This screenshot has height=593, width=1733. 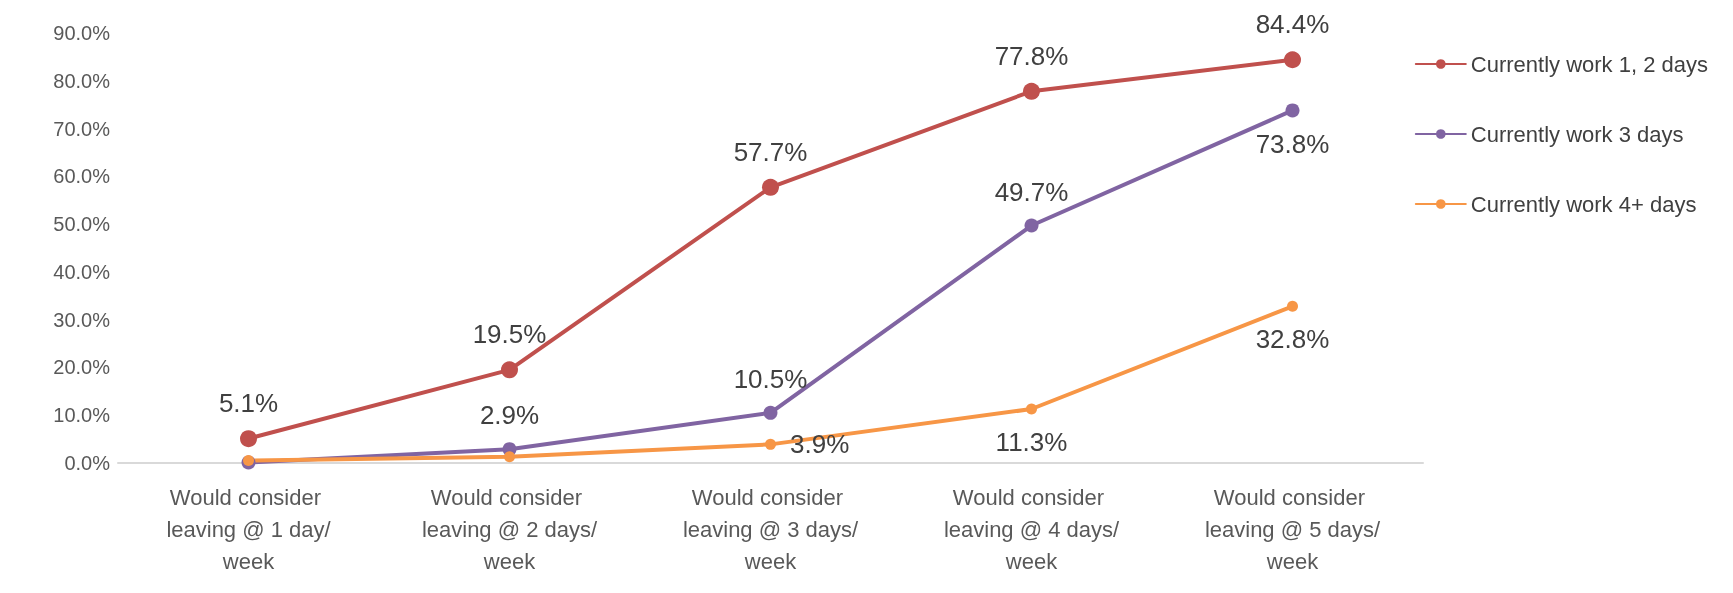 What do you see at coordinates (770, 529) in the screenshot?
I see `x-tick-label: Would consider leaving @ 3 days/week` at bounding box center [770, 529].